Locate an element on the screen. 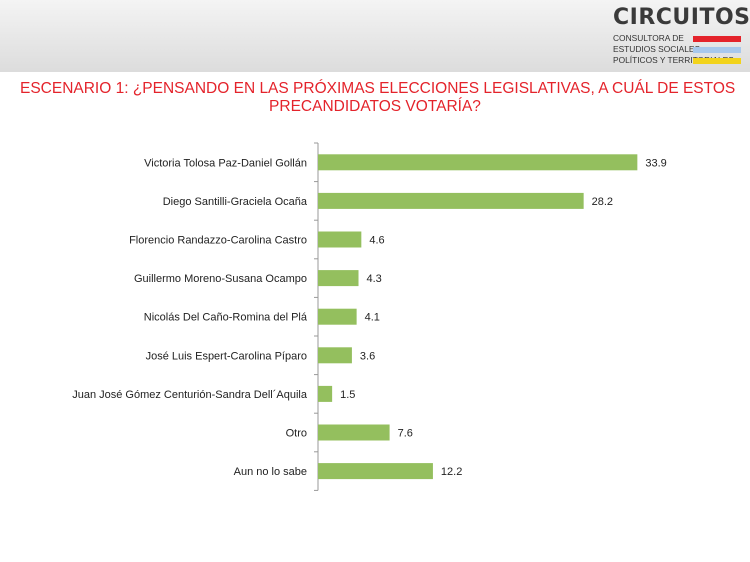 This screenshot has width=750, height=562. category-label: Guillermo Moreno-Susana Ocampo is located at coordinates (220, 279).